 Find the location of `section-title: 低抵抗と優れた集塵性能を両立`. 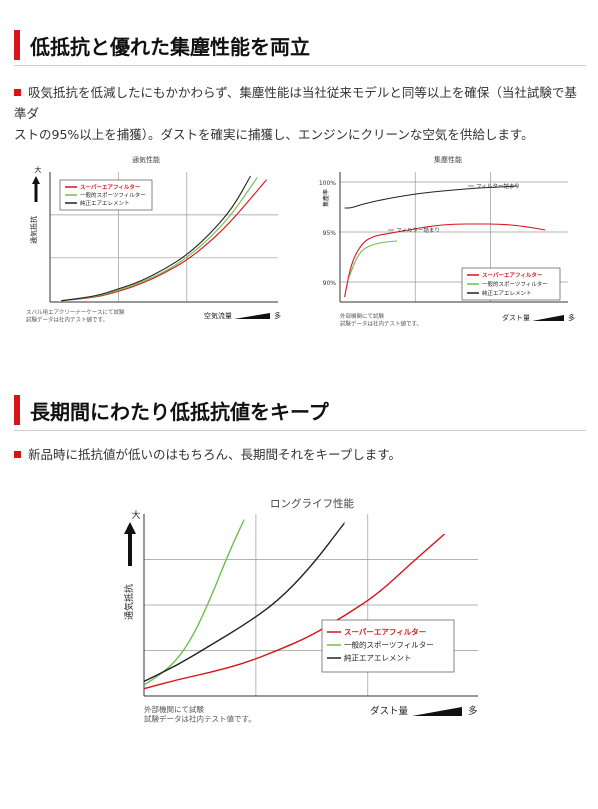

section-title: 低抵抗と優れた集塵性能を両立 is located at coordinates (170, 47).